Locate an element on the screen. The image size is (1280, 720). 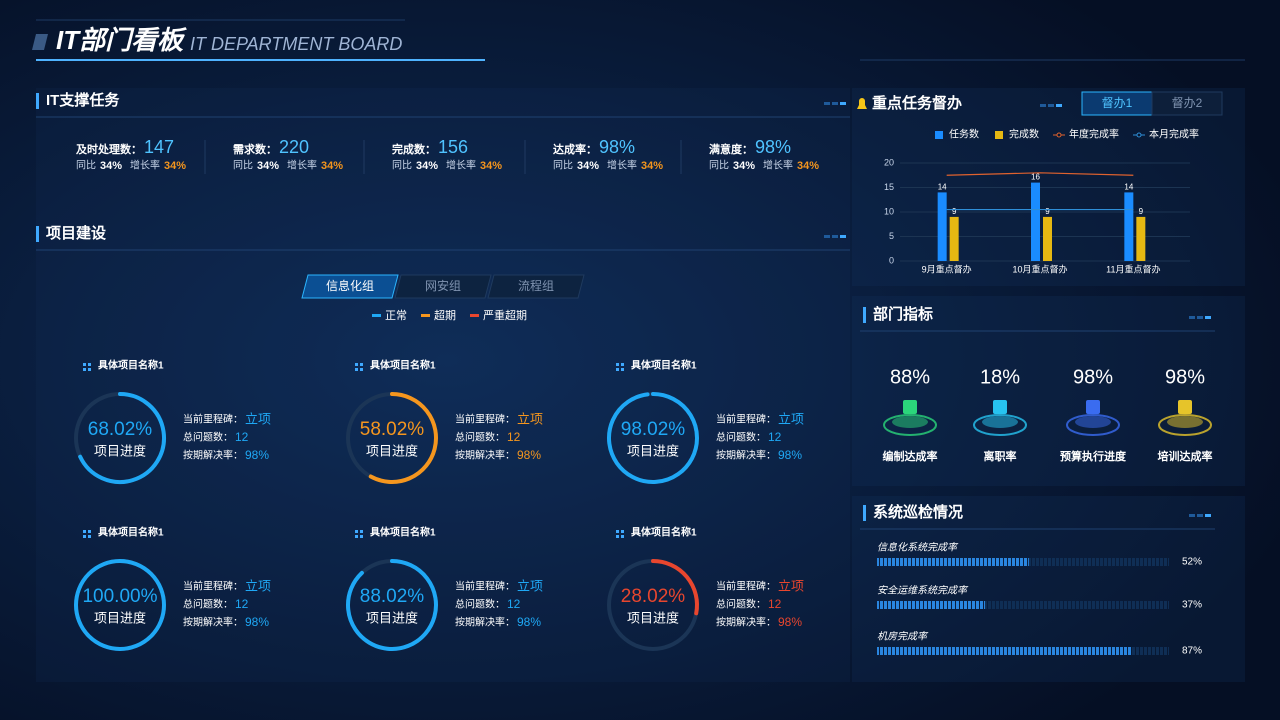
info-label: 总问题数： is located at coordinates (208, 437).